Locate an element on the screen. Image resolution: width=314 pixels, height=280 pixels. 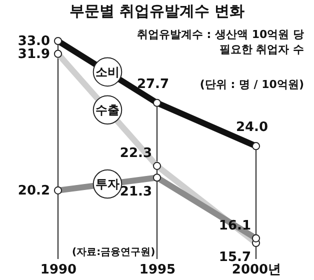
data-label: 24.0 is located at coordinates (252, 128).